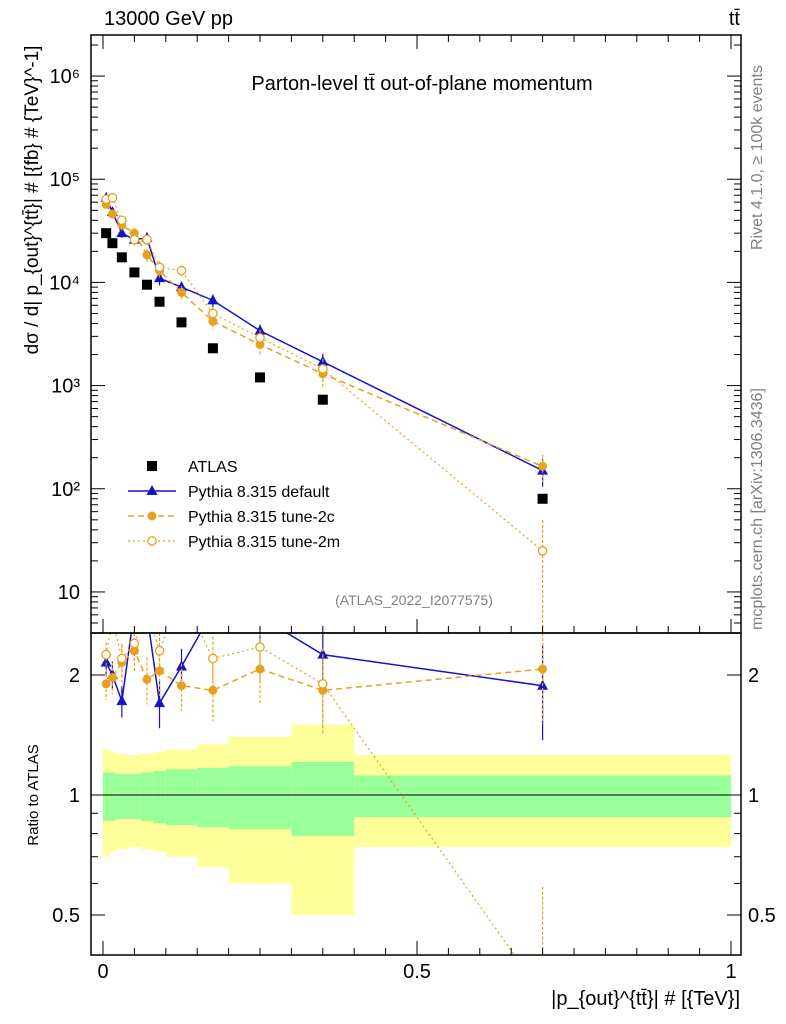 The width and height of the screenshot is (786, 1024). What do you see at coordinates (757, 157) in the screenshot?
I see `rivet-version-label: Rivet 4.1.0, ≥ 100k events` at bounding box center [757, 157].